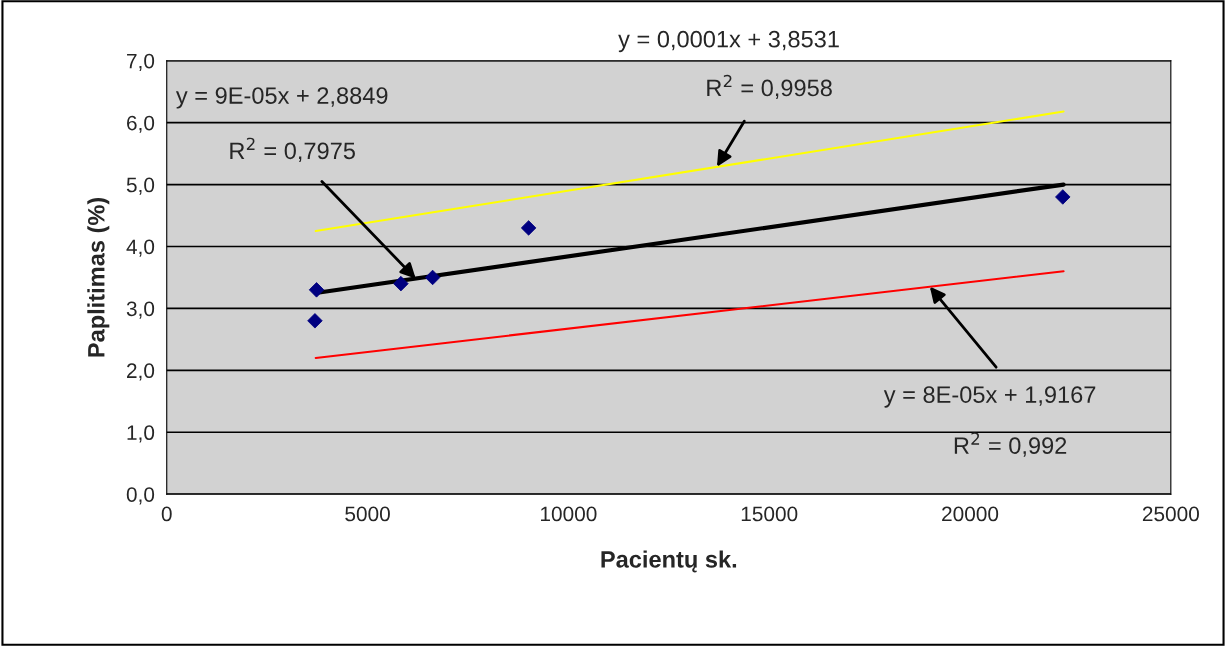 This screenshot has height=646, width=1226. Describe the element at coordinates (989, 397) in the screenshot. I see `annotation: y = 8E-05x + 1,9167` at that location.